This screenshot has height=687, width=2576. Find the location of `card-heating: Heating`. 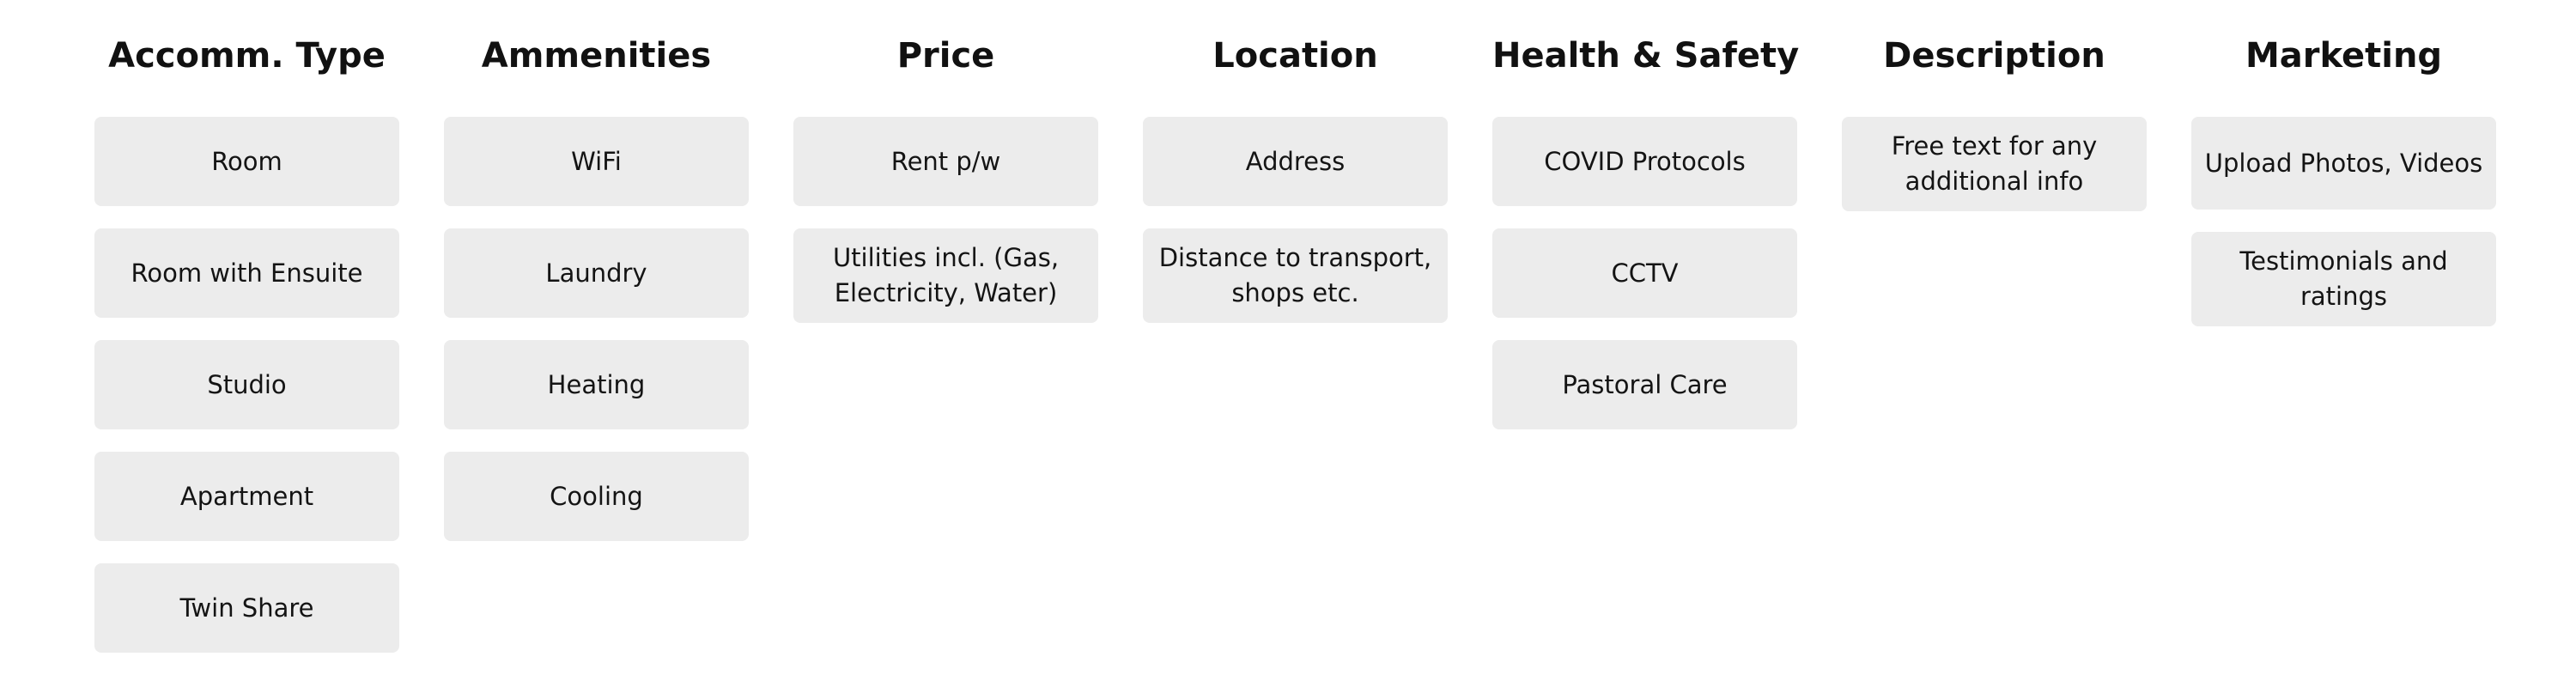

card-heating: Heating is located at coordinates (596, 384).